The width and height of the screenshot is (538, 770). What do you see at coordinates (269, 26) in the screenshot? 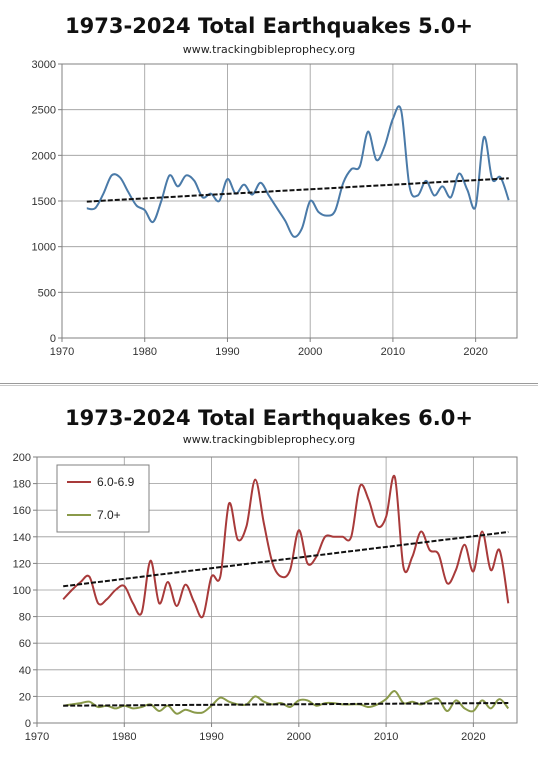
I see `chart-title: 1973-2024 Total Earthquakes 5.0+` at bounding box center [269, 26].